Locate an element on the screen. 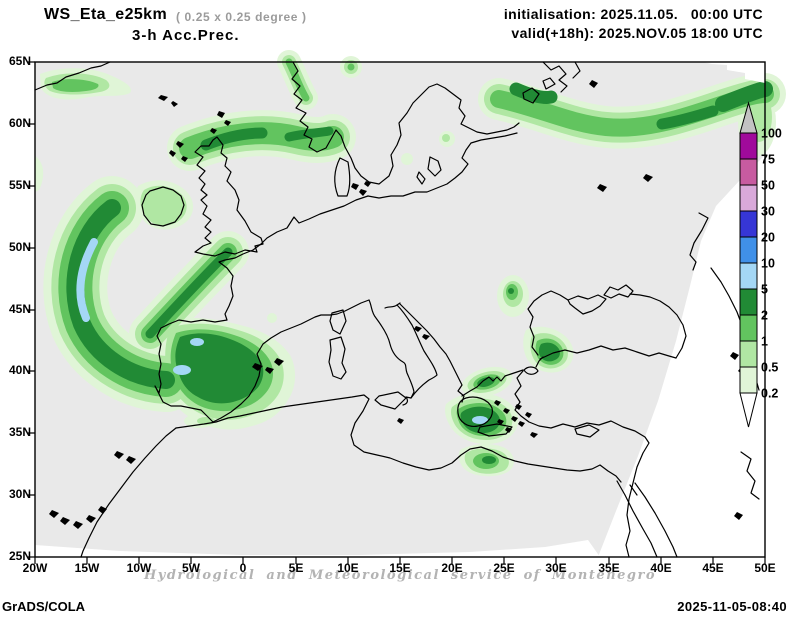  lon-label: 15E is located at coordinates (400, 568).